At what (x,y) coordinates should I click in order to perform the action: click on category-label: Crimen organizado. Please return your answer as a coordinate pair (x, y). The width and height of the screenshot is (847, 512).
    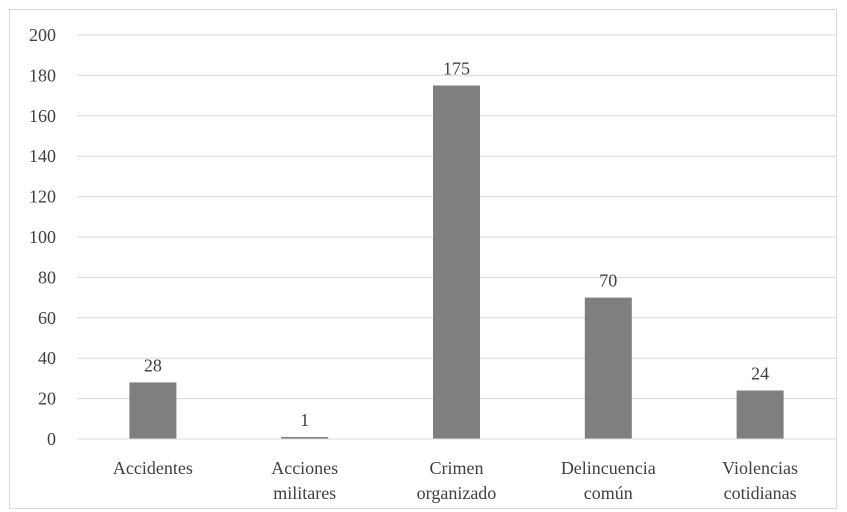
    Looking at the image, I should click on (457, 480).